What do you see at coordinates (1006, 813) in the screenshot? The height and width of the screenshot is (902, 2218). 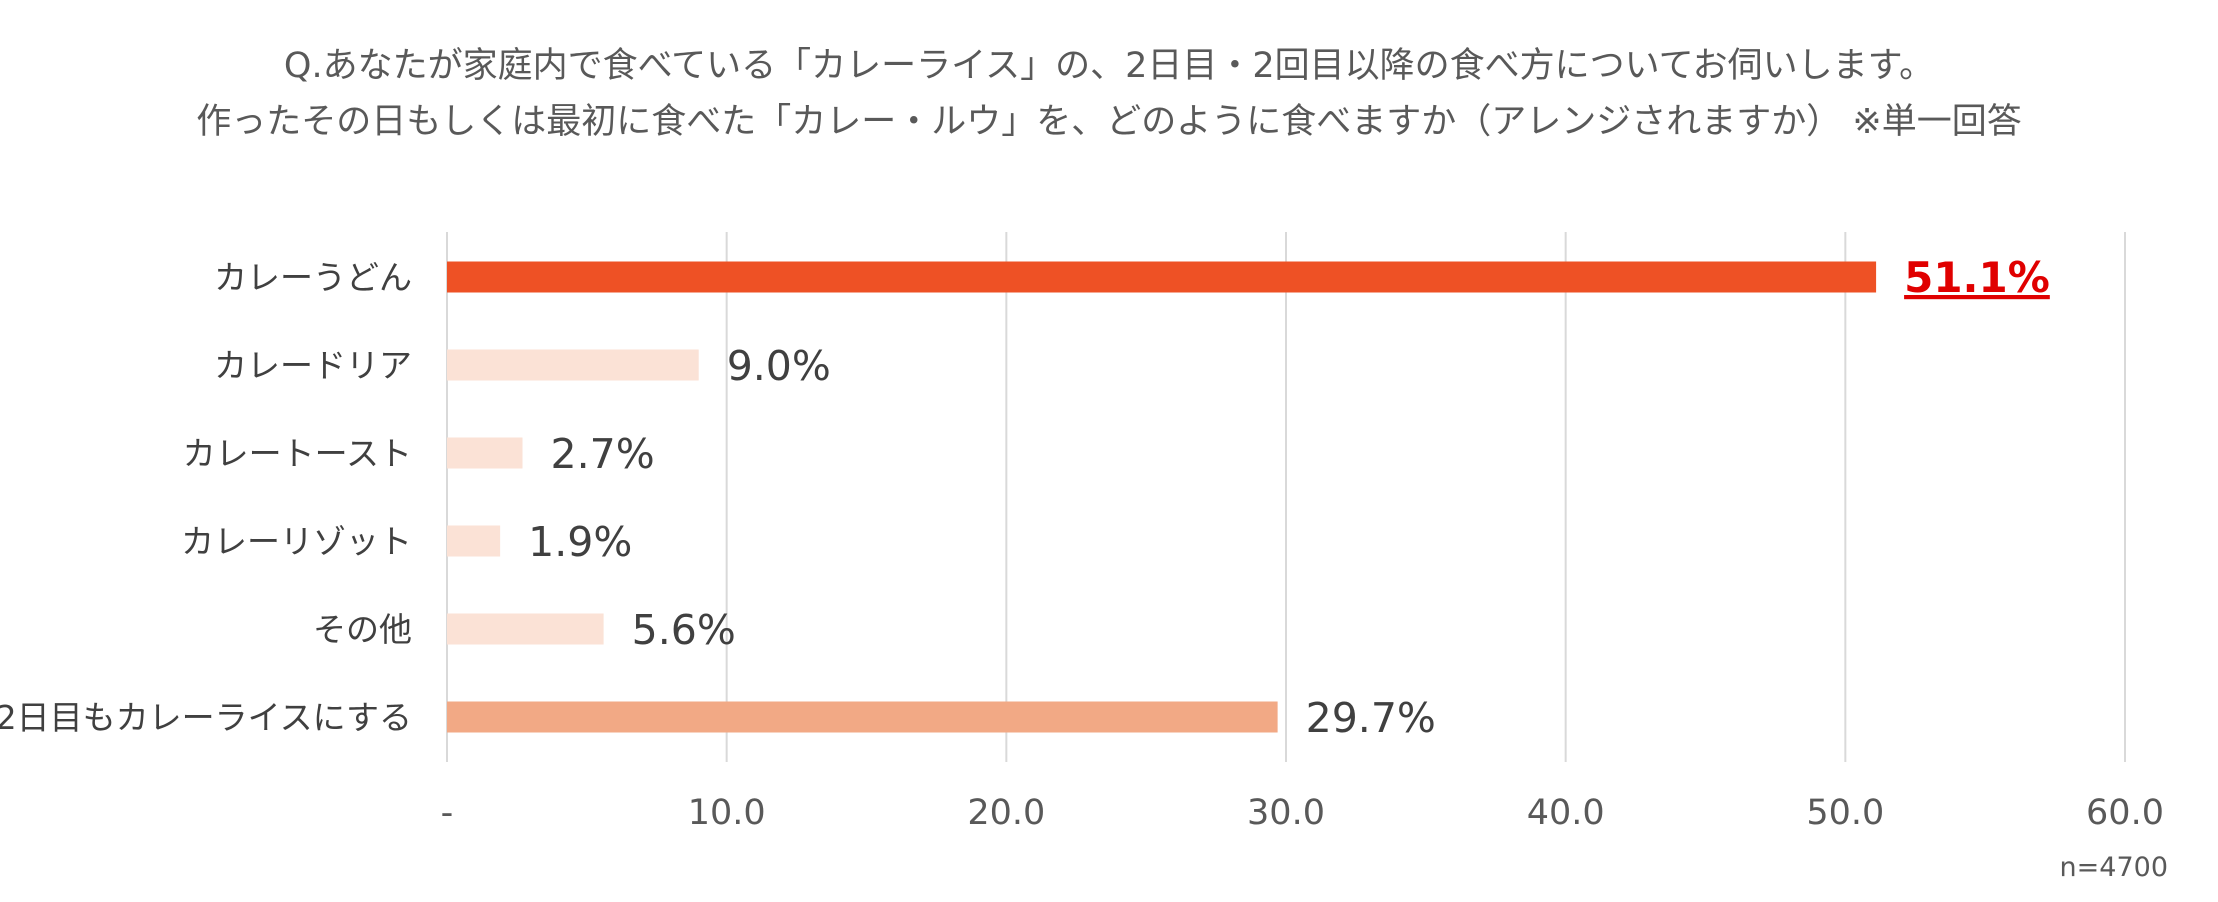 I see `x-tick-label: 20.0` at bounding box center [1006, 813].